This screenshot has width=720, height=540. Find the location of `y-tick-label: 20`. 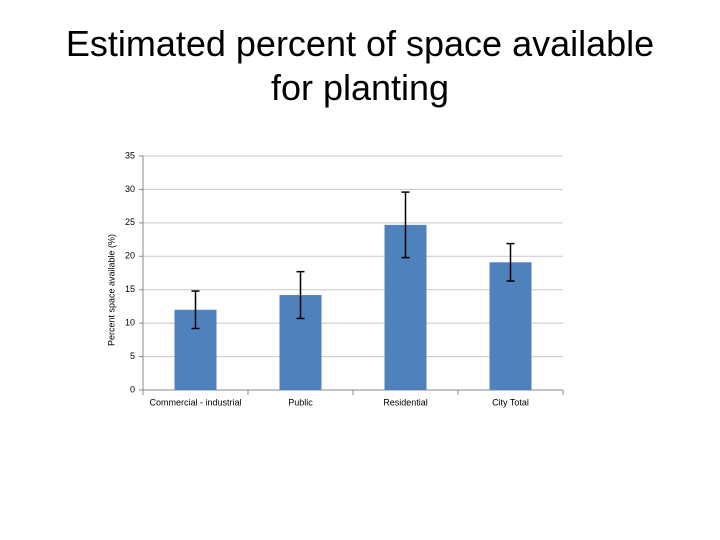

y-tick-label: 20 is located at coordinates (130, 256).